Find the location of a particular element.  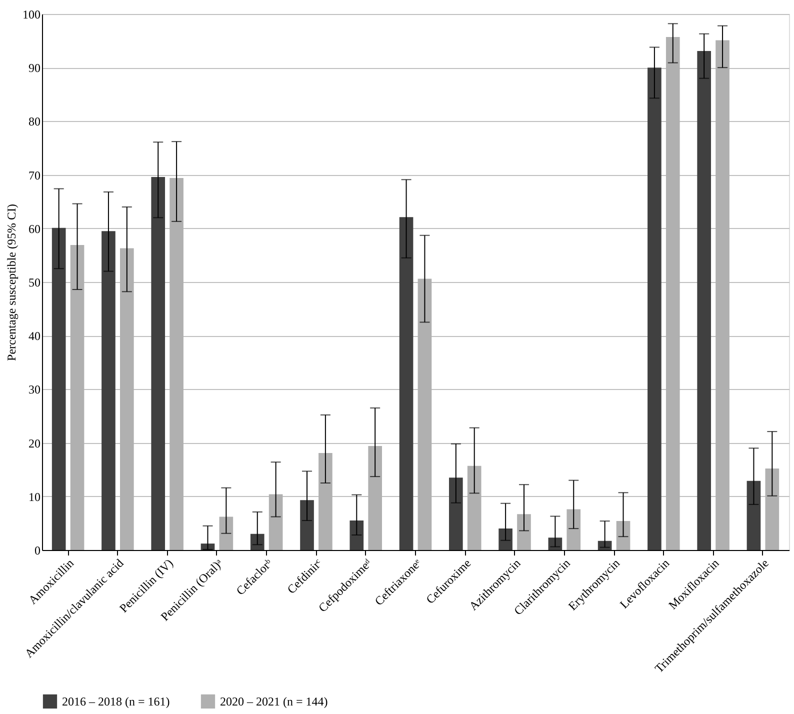

y-tick-label: 40 is located at coordinates (34, 336).